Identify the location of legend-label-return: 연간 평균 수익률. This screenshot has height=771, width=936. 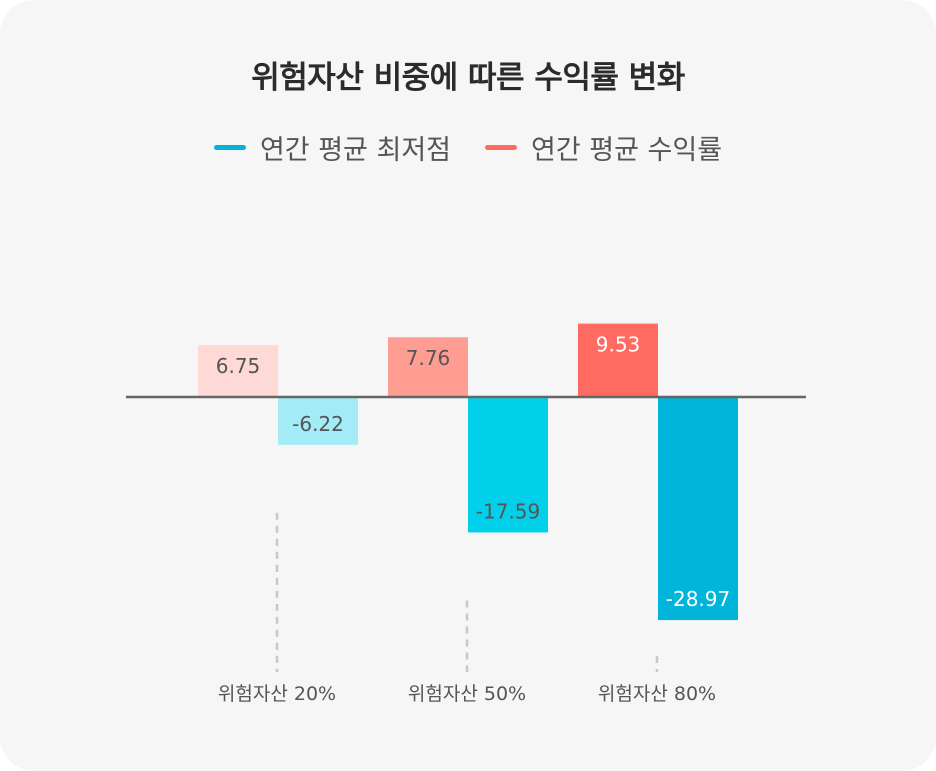
(627, 150).